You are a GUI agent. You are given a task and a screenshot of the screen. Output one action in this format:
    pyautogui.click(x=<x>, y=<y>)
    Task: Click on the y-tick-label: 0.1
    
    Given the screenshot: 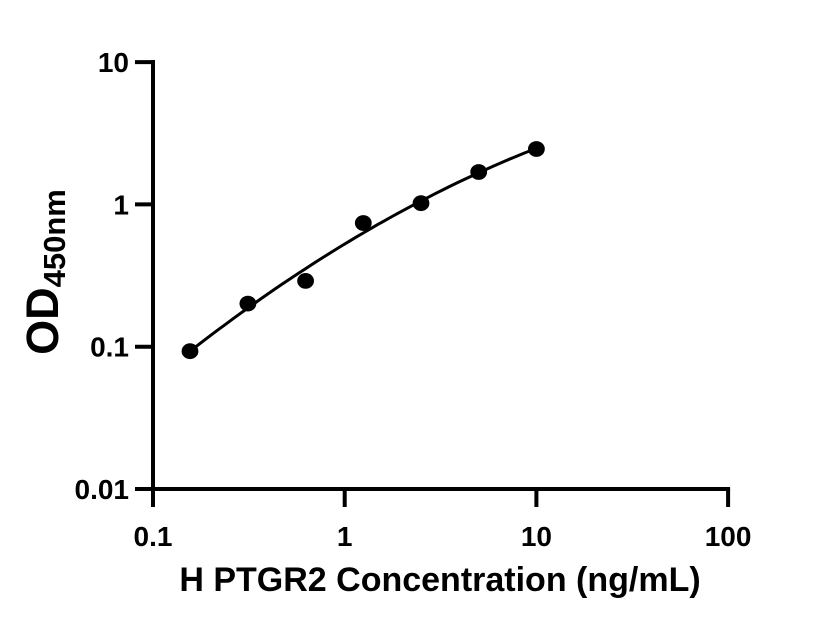 What is the action you would take?
    pyautogui.click(x=109, y=347)
    